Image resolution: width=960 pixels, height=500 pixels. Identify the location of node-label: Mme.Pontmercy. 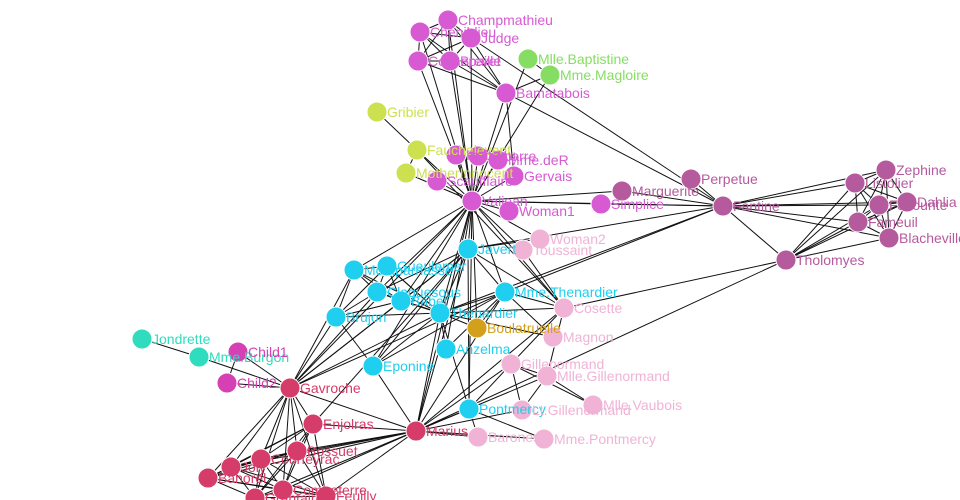
(605, 439).